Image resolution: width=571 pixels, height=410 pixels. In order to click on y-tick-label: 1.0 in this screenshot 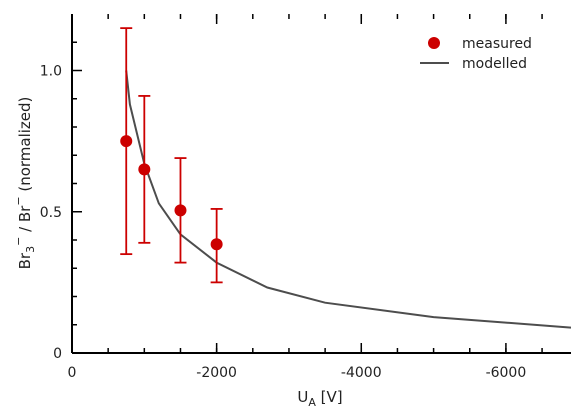, I will do `click(51, 72)`.